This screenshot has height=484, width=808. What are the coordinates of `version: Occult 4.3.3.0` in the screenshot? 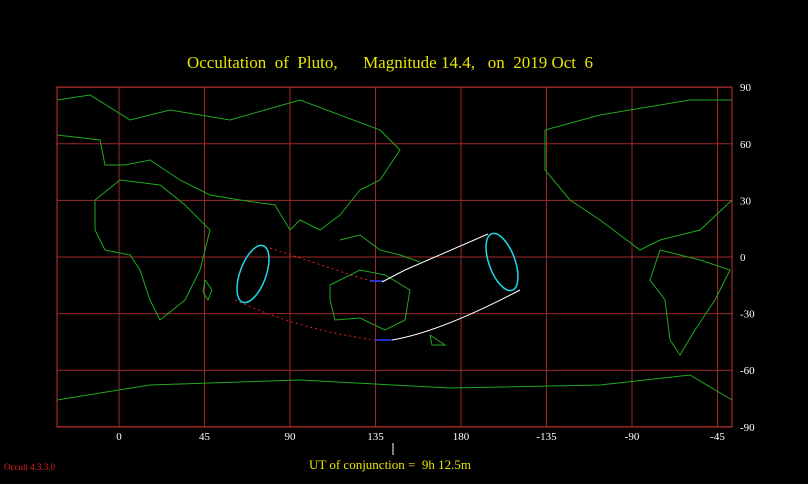 It's located at (29, 467).